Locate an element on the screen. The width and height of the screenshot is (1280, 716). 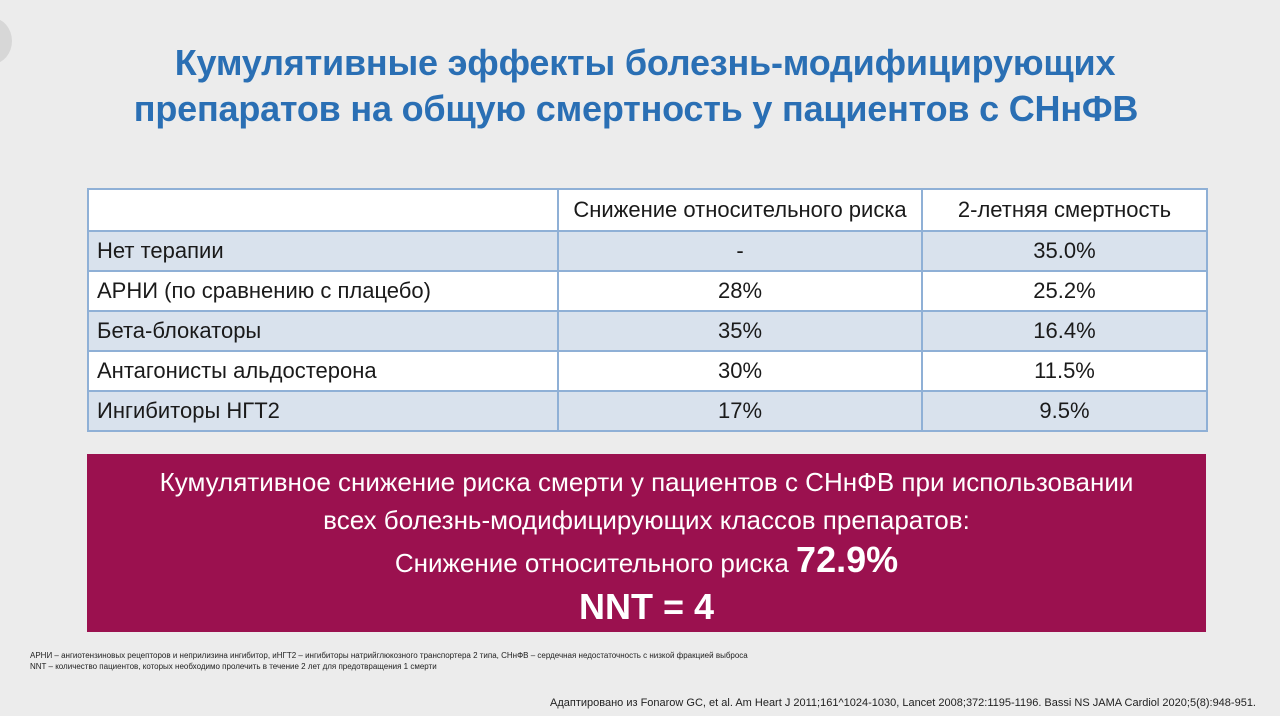
row-name: АРНИ (по сравнению с плацебо) is located at coordinates (323, 291).